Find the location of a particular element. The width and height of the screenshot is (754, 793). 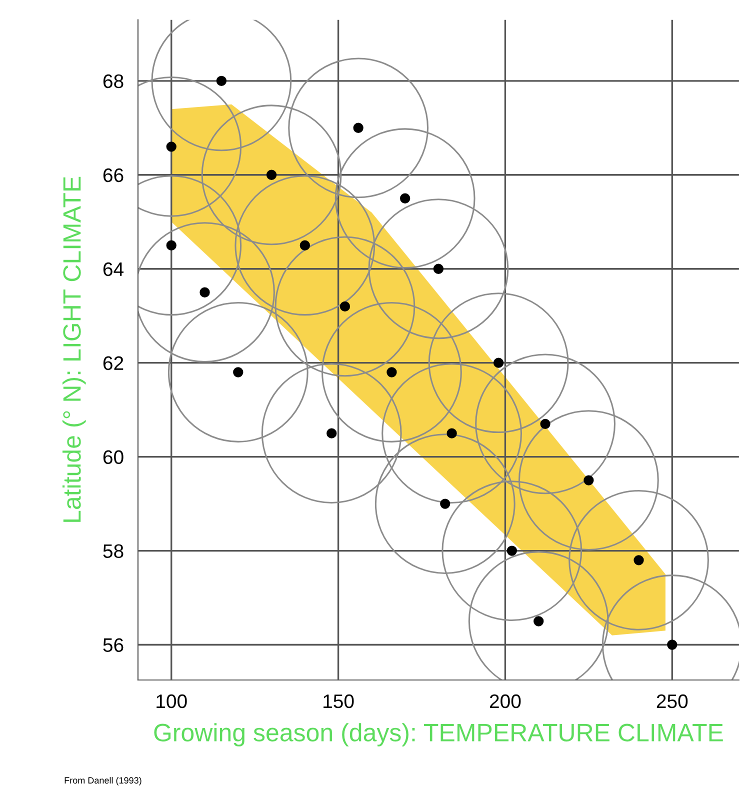

x-axis-title: Growing season (days): TEMPERATURE CLIMATE is located at coordinates (438, 734).